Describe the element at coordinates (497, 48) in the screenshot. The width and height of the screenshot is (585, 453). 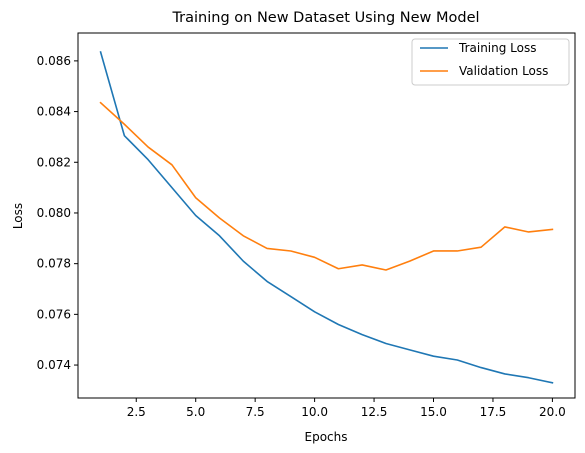
I see `legend-label-training-loss: Training Loss` at that location.